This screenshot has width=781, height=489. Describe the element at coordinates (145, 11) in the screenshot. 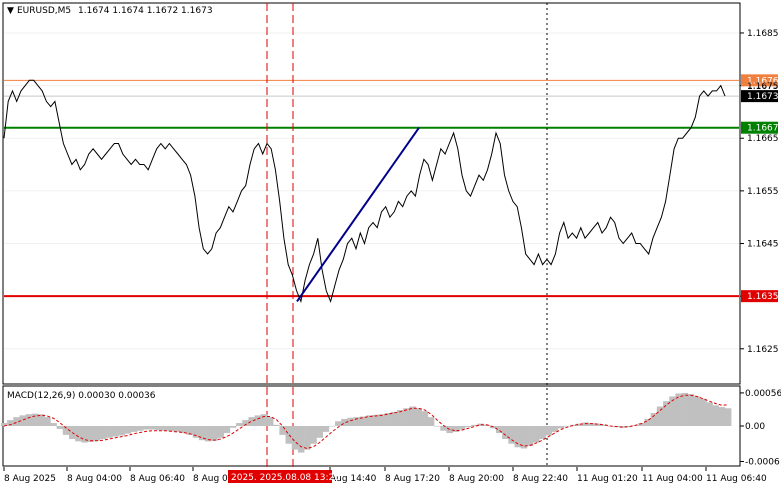

I see `ohlc-values: 1.1674 1.1674 1.1672 1.1673` at that location.